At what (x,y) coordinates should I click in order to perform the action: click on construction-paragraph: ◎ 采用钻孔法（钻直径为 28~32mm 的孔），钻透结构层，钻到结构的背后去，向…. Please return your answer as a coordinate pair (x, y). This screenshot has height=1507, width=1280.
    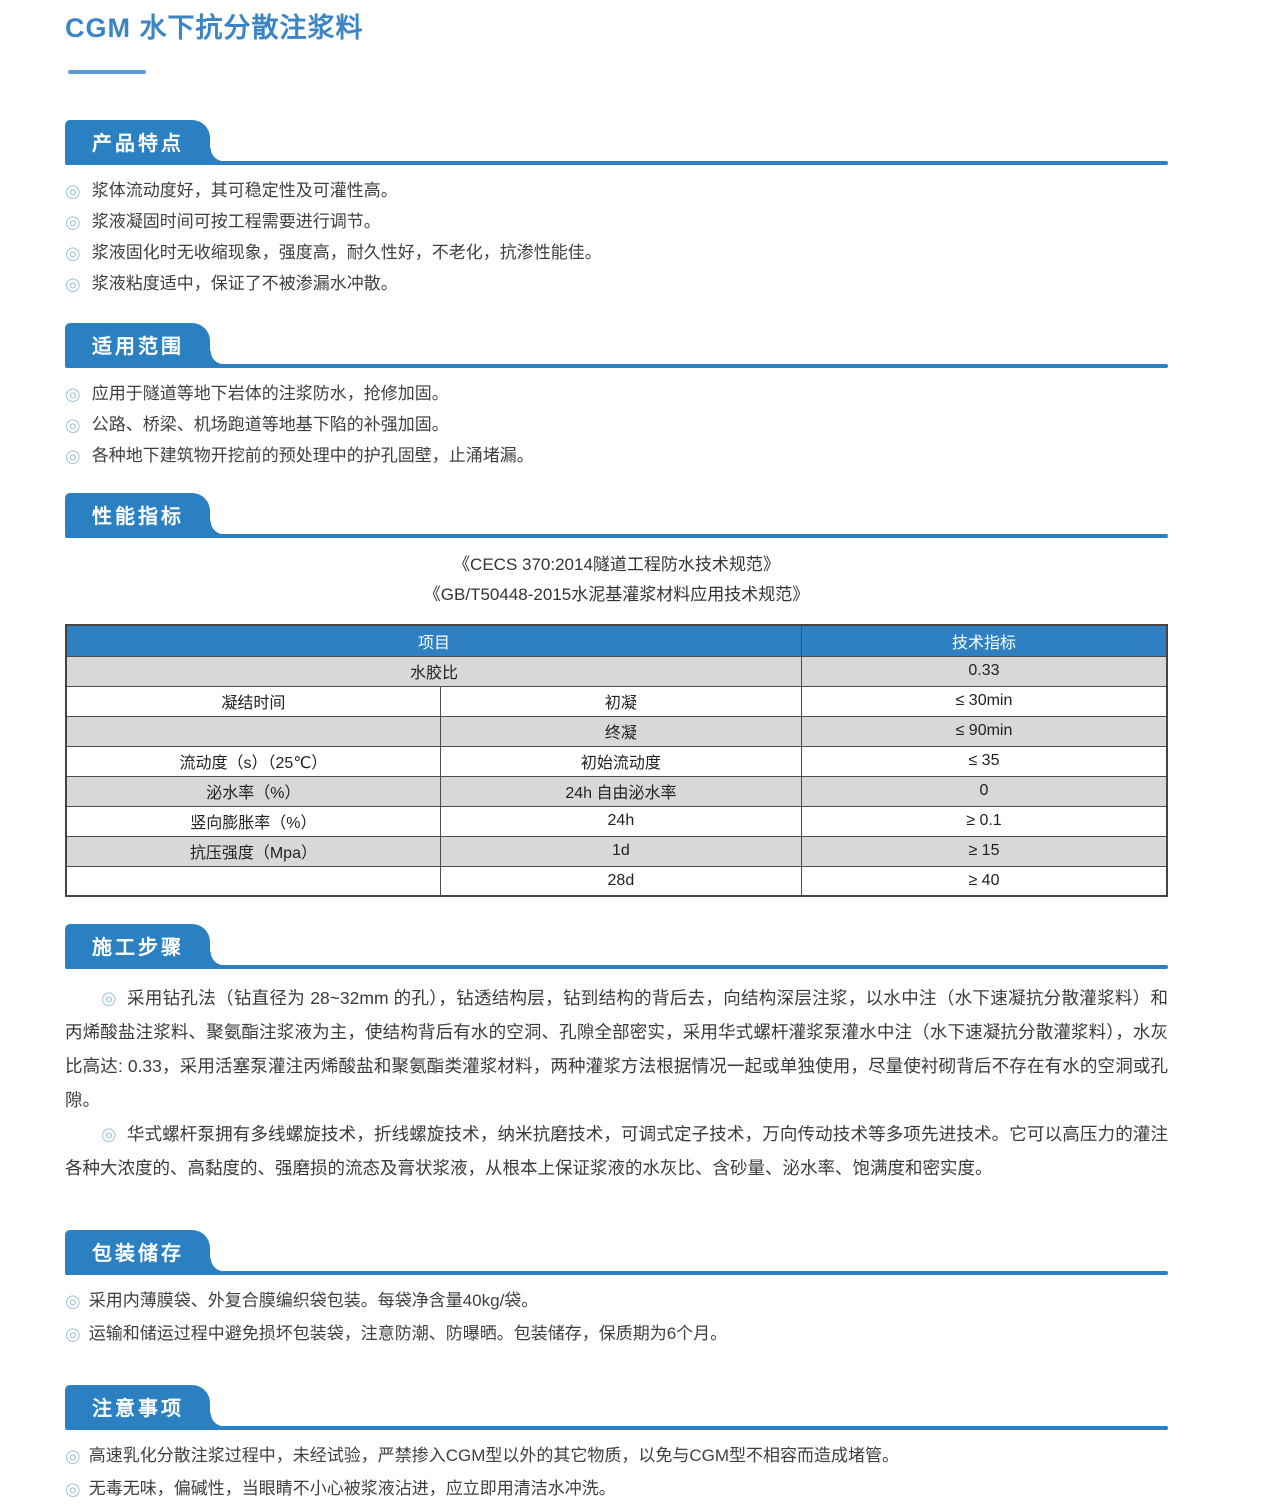
    Looking at the image, I should click on (616, 1049).